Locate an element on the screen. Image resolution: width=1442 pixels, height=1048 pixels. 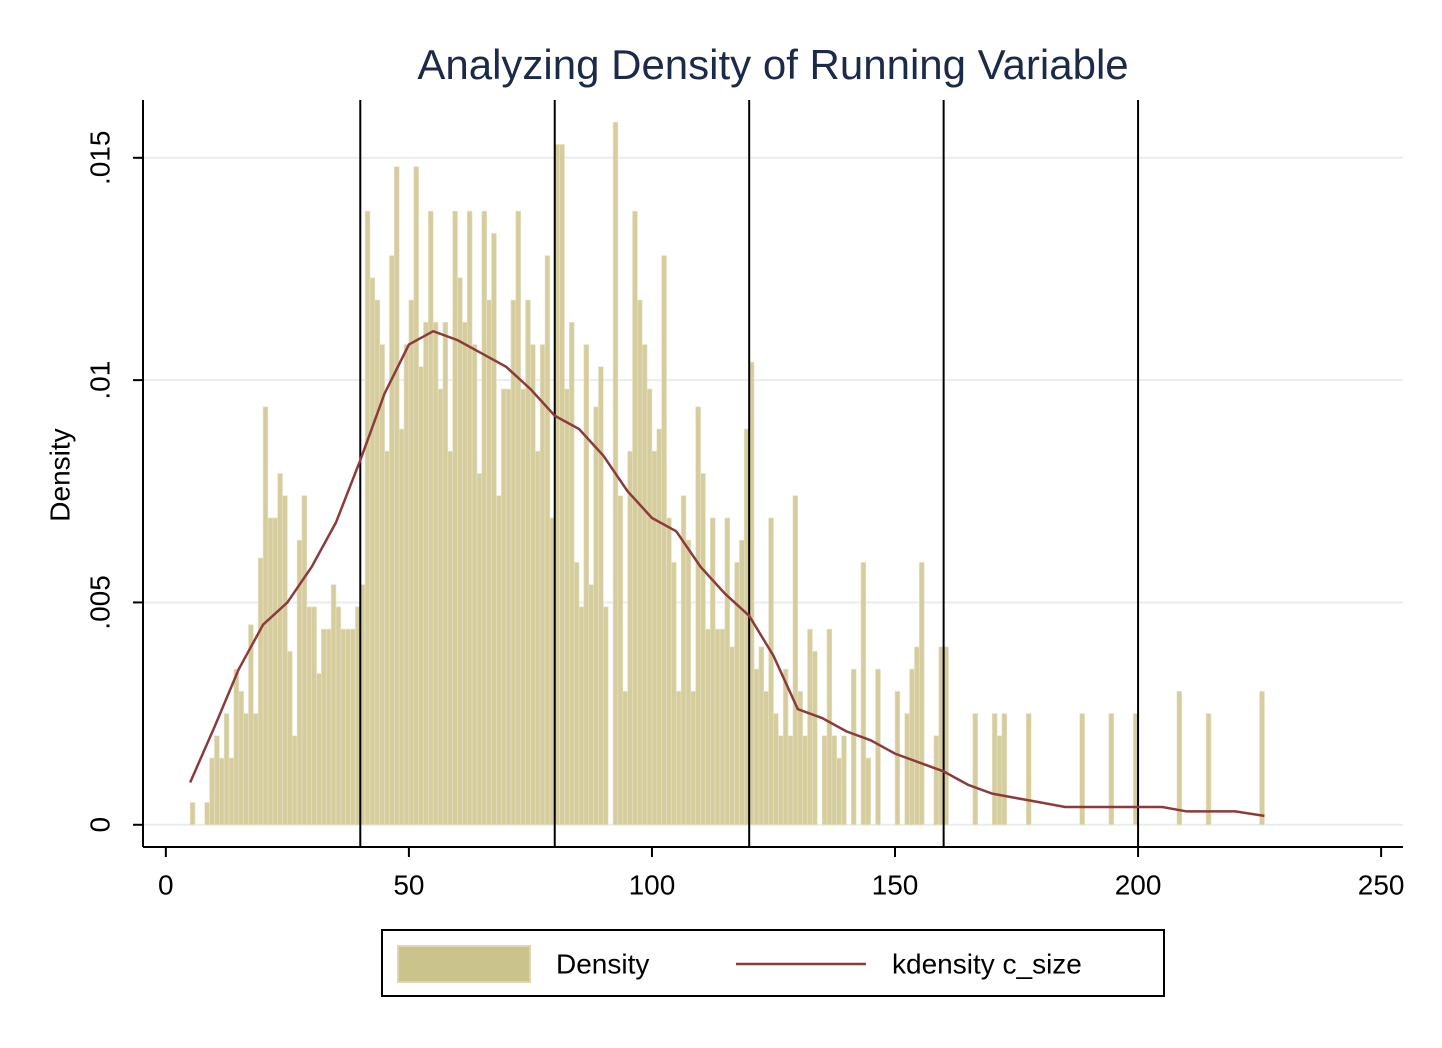
y-tick-label: .005 is located at coordinates (99, 602).